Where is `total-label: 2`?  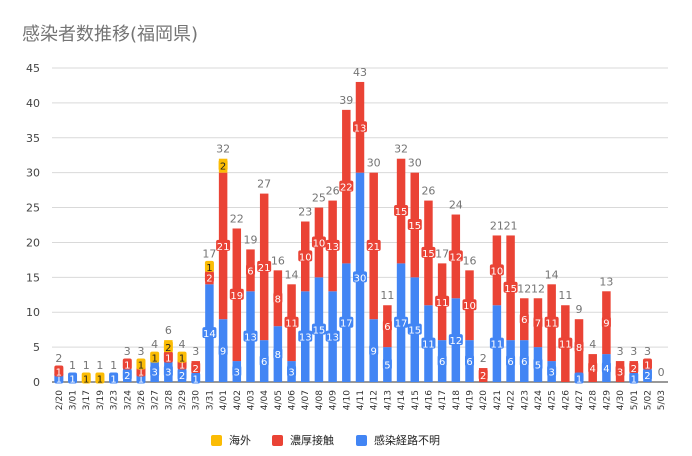 total-label: 2 is located at coordinates (483, 358).